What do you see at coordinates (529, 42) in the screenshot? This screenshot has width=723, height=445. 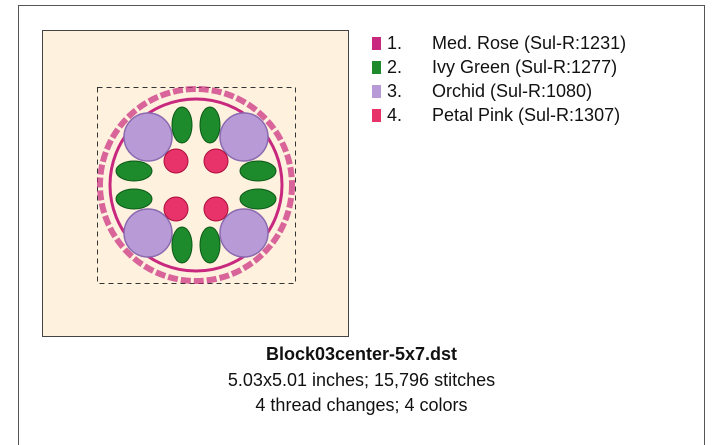 I see `thread-name: Med. Rose (Sul-R:1231)` at bounding box center [529, 42].